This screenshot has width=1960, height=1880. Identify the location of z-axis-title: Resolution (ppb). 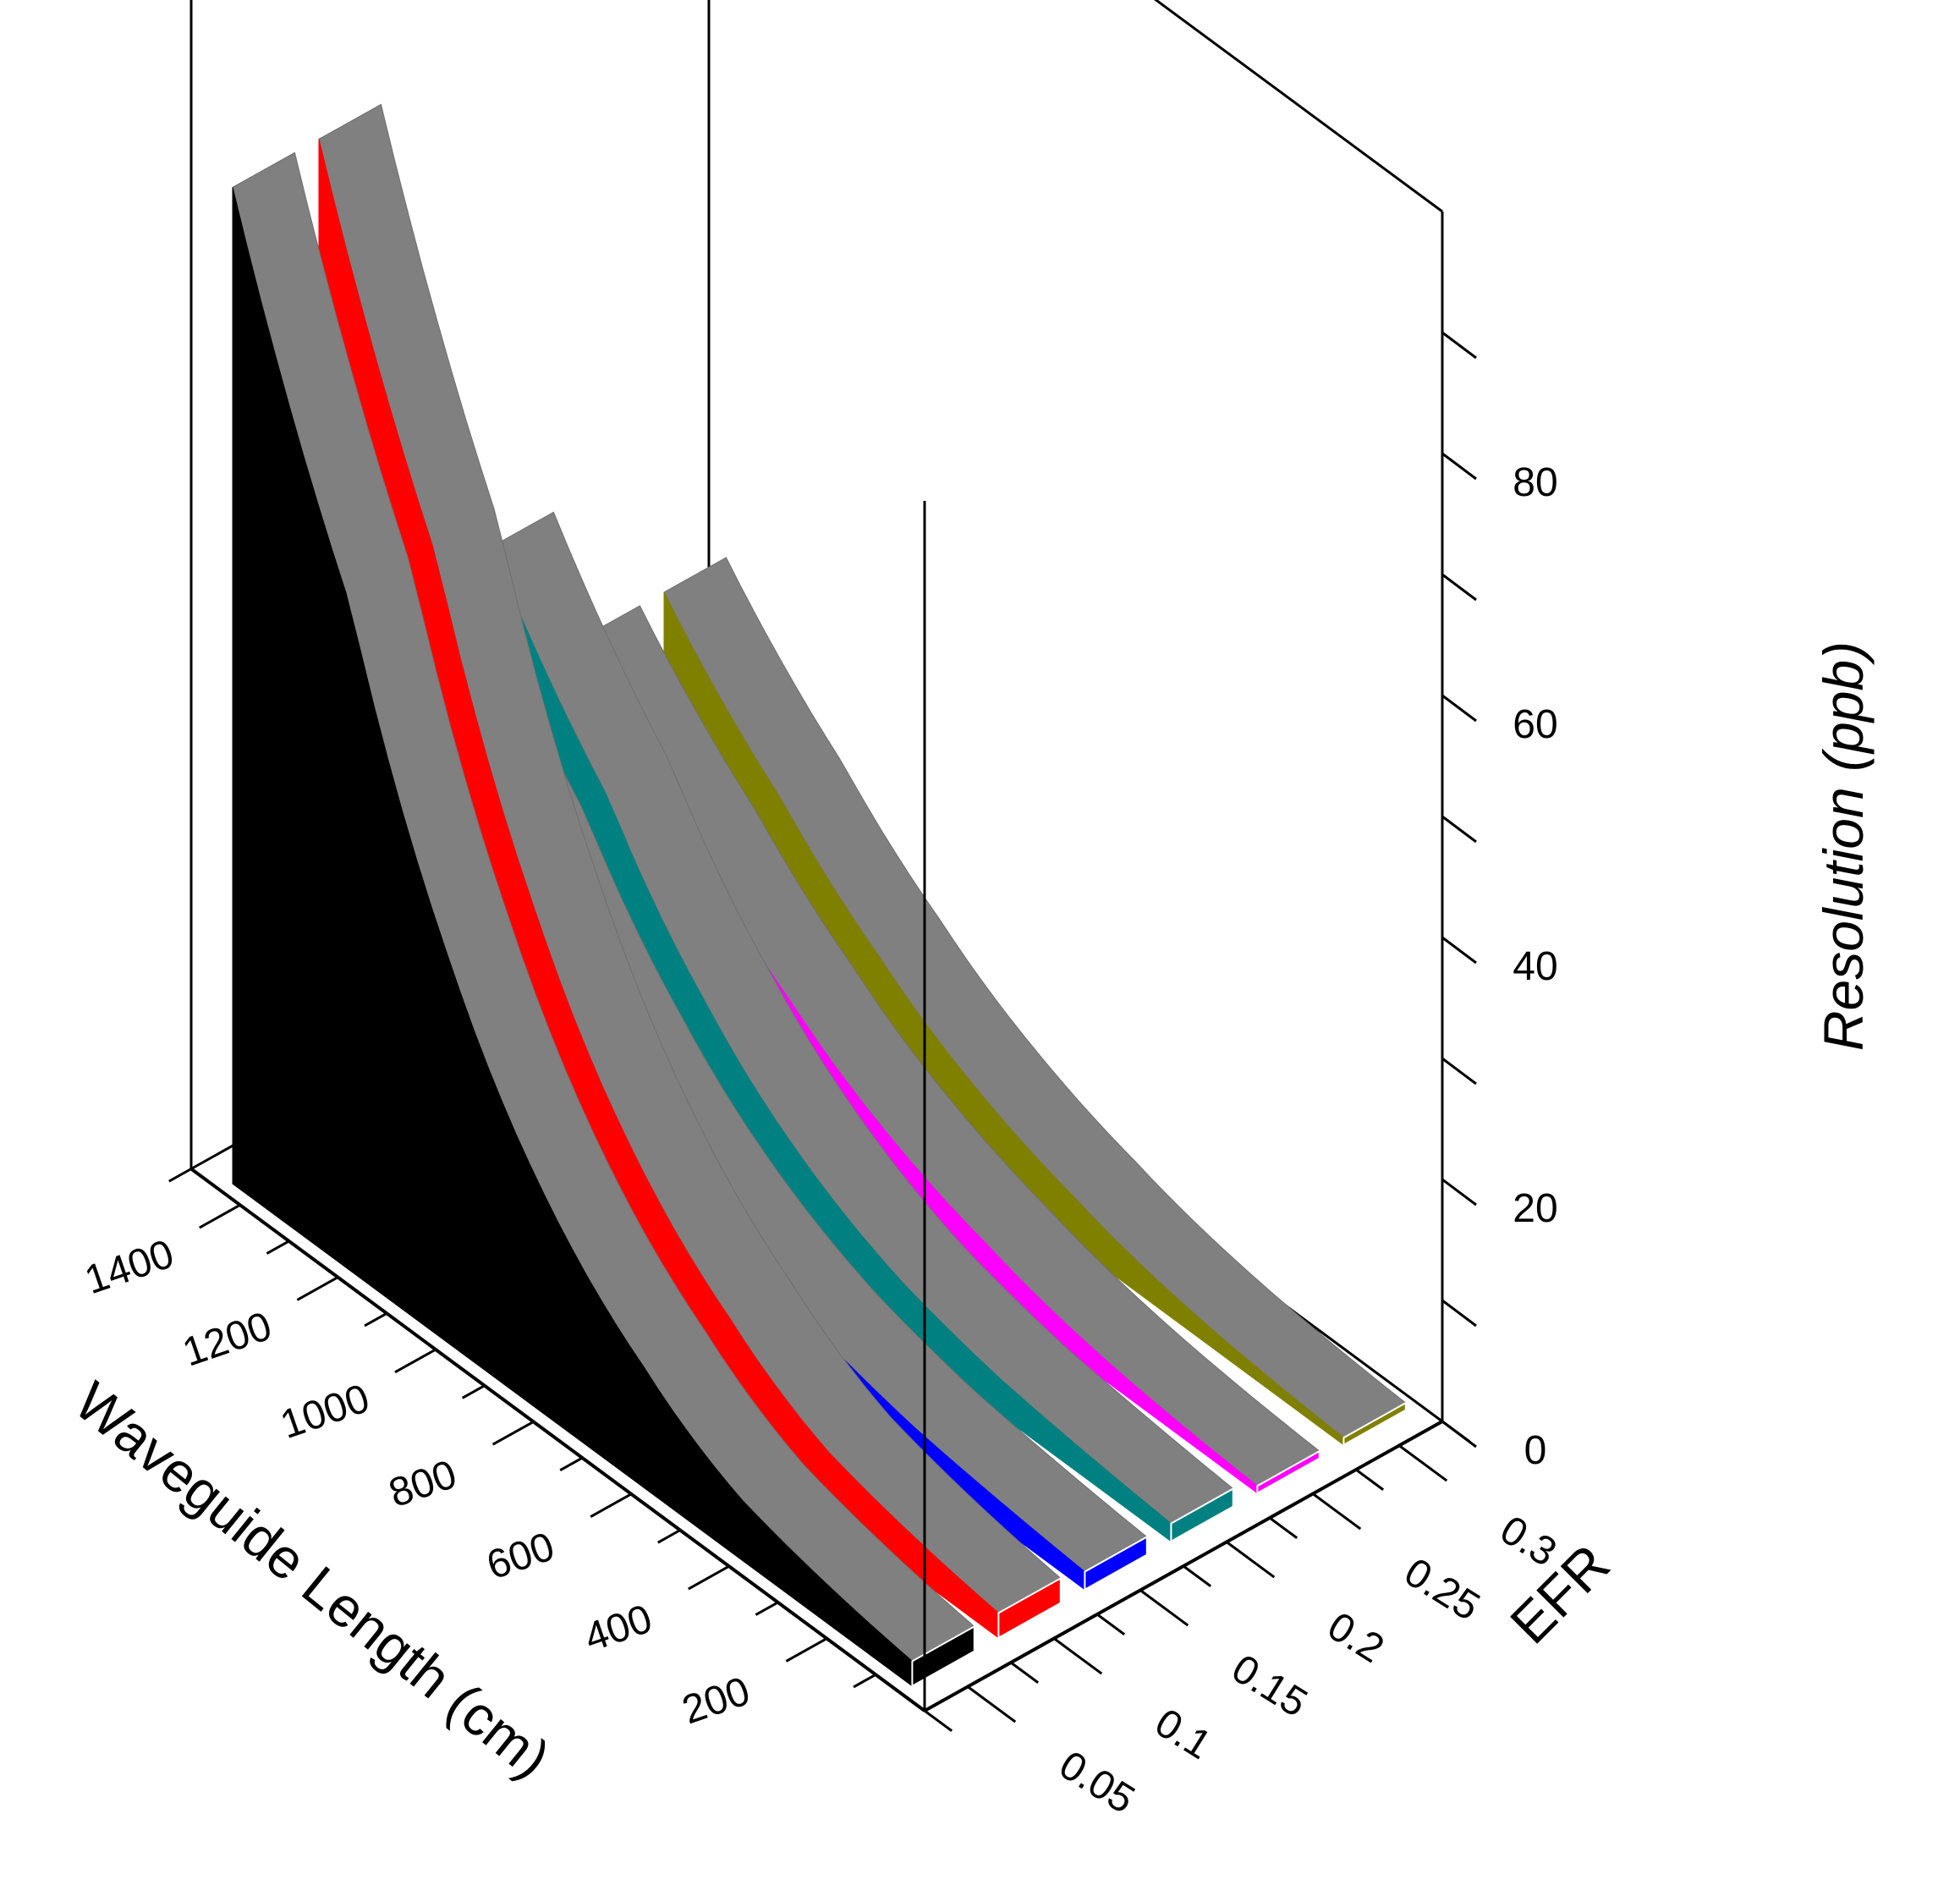
(1843, 846).